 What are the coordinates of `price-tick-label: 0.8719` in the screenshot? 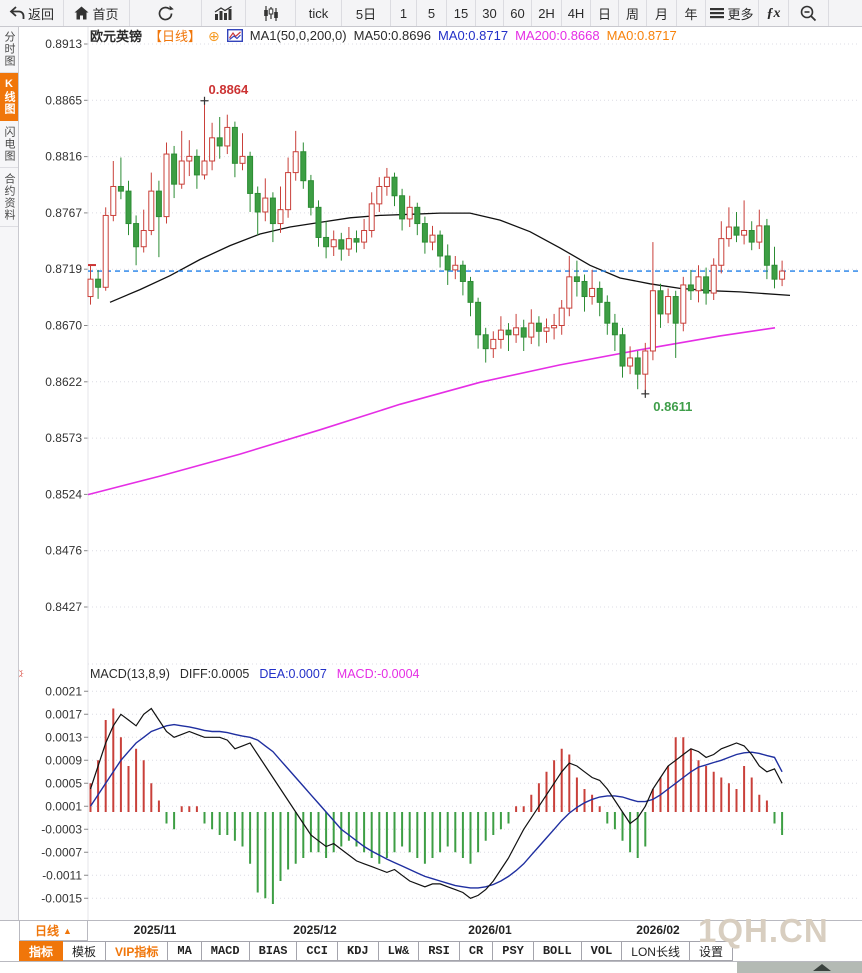 It's located at (63, 269).